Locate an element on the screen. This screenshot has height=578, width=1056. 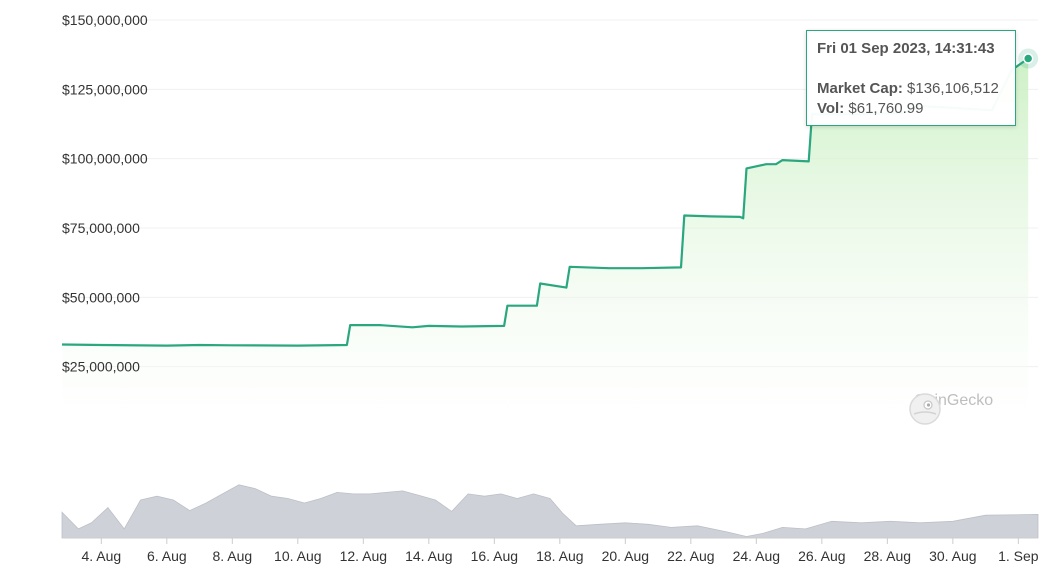
y-tick-label: $75,000,000 is located at coordinates (101, 228).